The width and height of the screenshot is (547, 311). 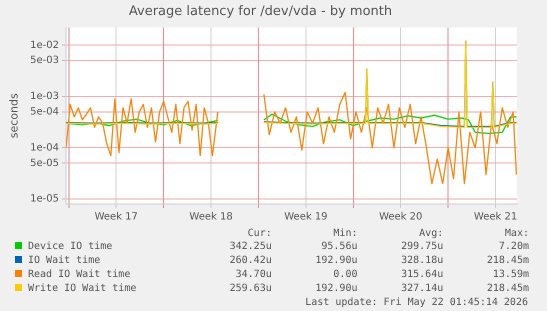 I want to click on x-tick-label: Week 20, so click(x=400, y=217).